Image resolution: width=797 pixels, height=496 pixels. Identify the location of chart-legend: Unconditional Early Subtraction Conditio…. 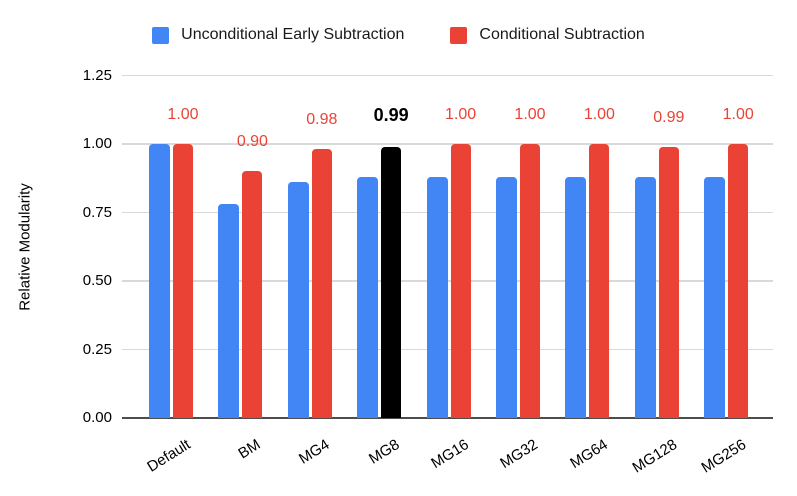
(398, 35).